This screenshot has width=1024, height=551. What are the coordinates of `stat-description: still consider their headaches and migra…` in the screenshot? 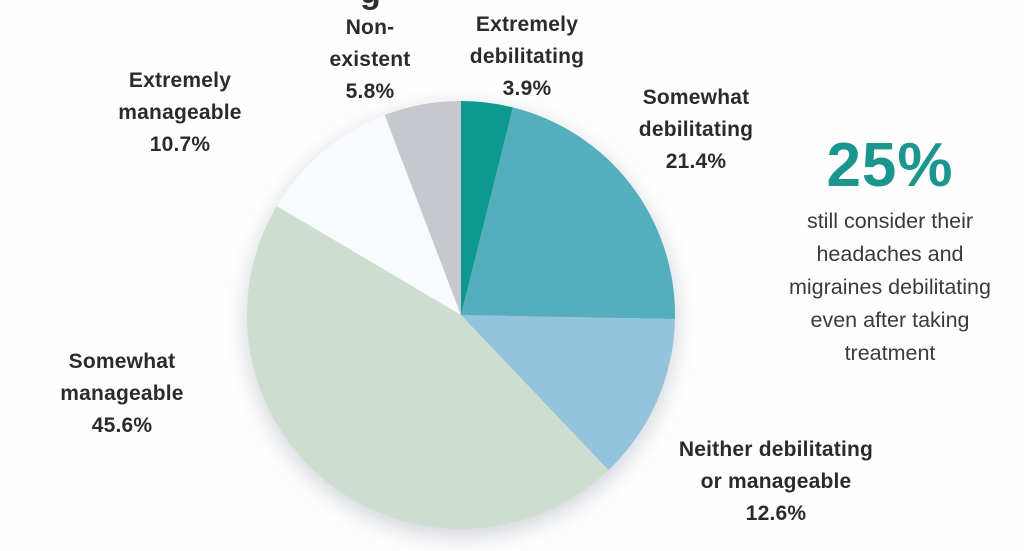 It's located at (890, 287).